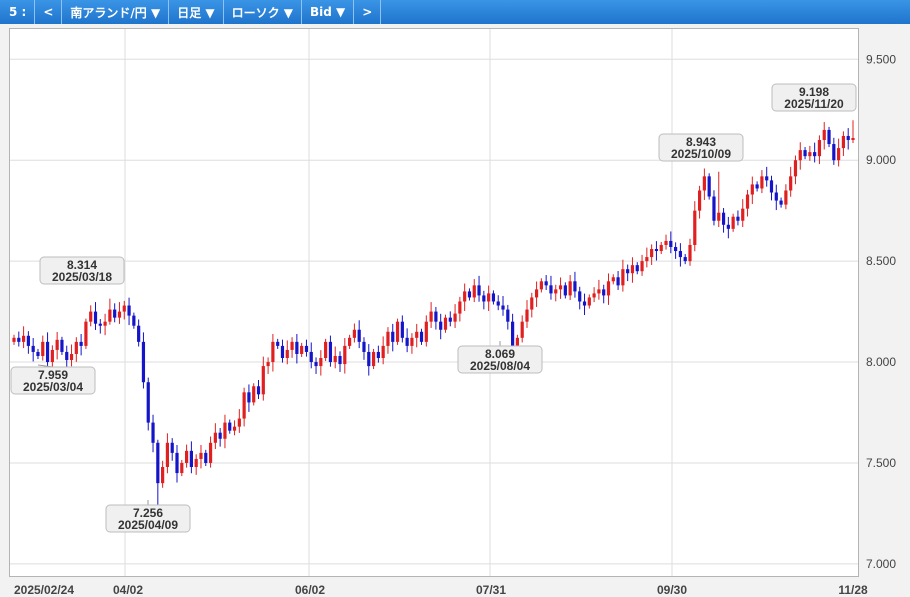  I want to click on annotation-value: 8.314, so click(82, 265).